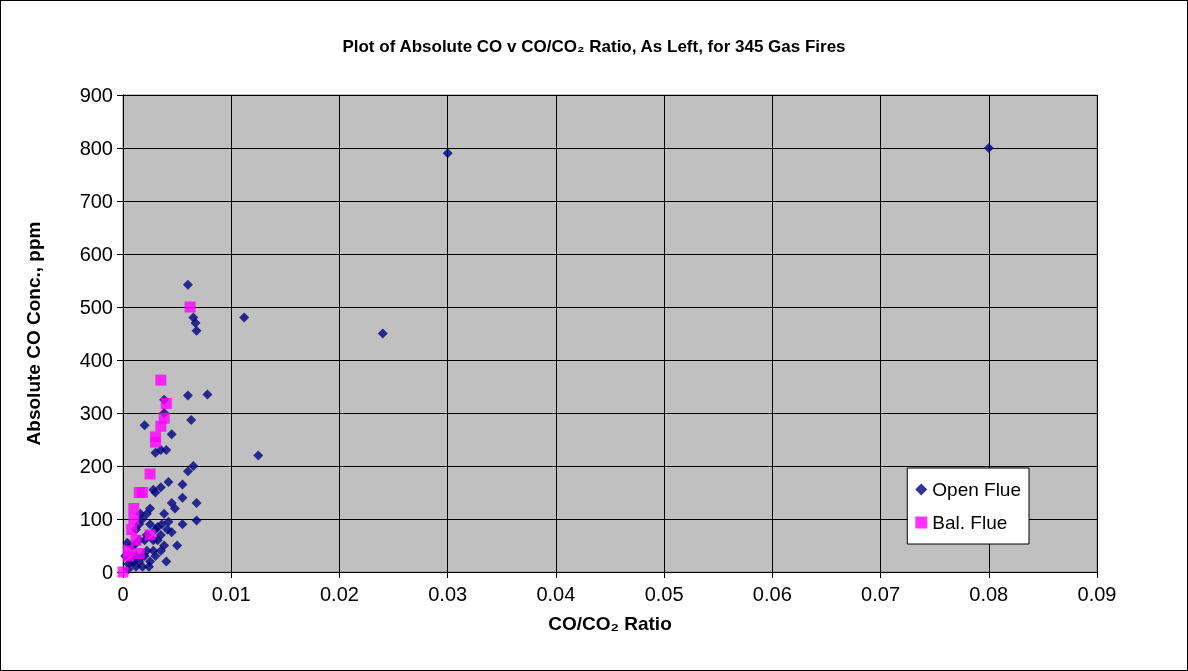 This screenshot has height=671, width=1188. Describe the element at coordinates (231, 594) in the screenshot. I see `x-tick-label: 0.01` at that location.